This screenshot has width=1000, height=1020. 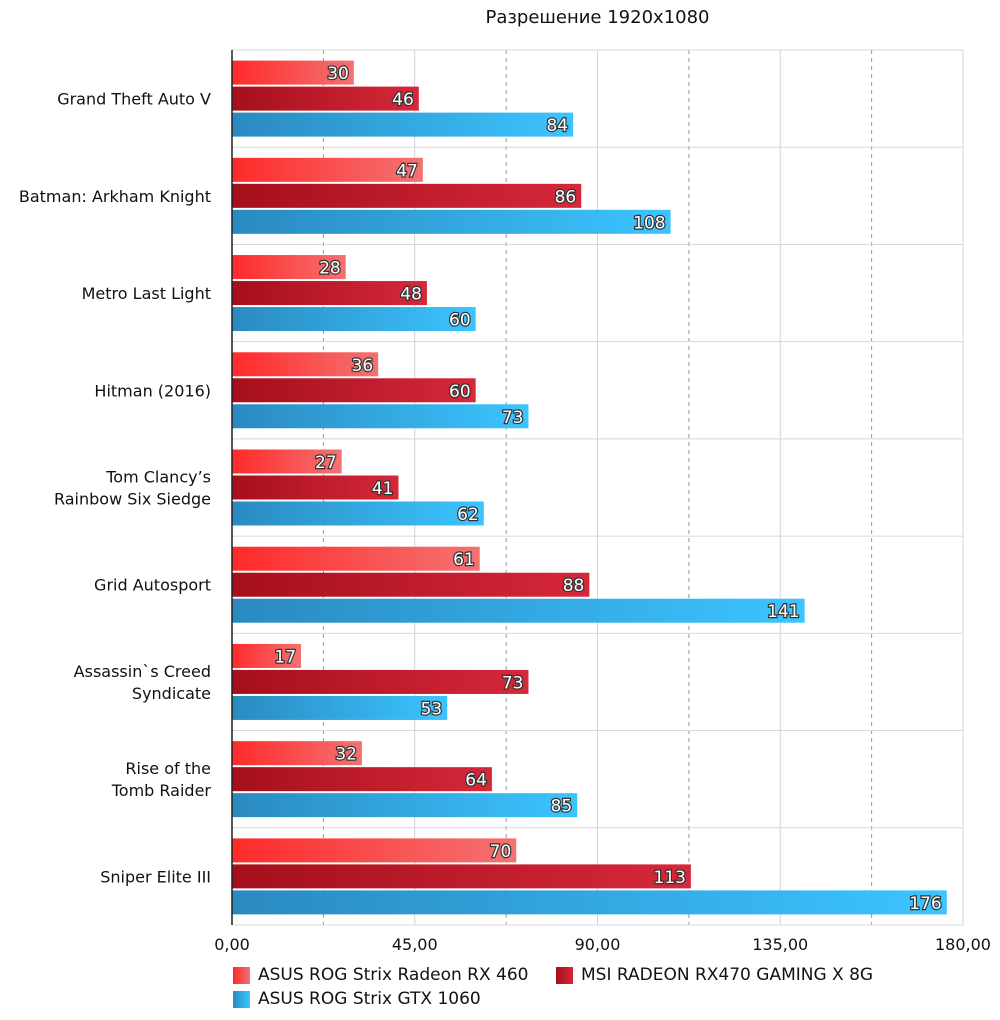 What do you see at coordinates (468, 515) in the screenshot?
I see `data-label: 62` at bounding box center [468, 515].